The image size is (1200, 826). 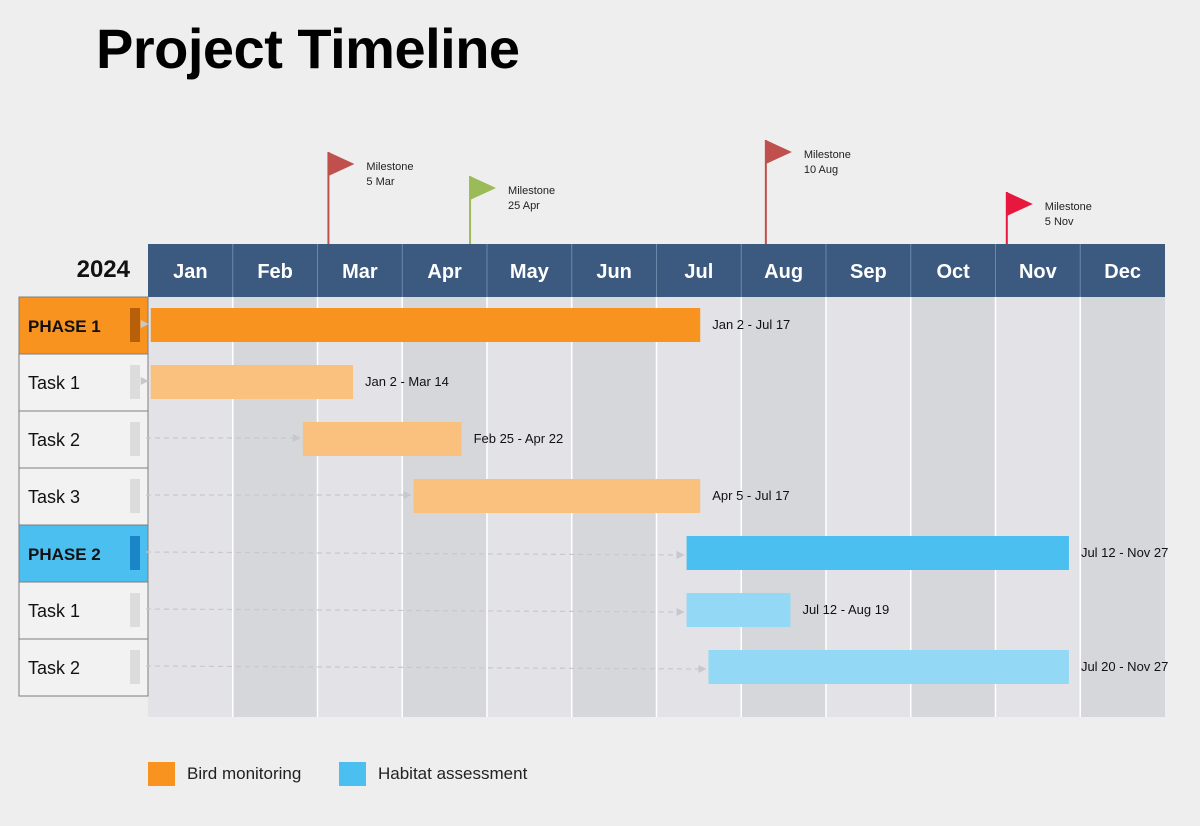 What do you see at coordinates (483, 188) in the screenshot?
I see `milestone-2-flag-icon` at bounding box center [483, 188].